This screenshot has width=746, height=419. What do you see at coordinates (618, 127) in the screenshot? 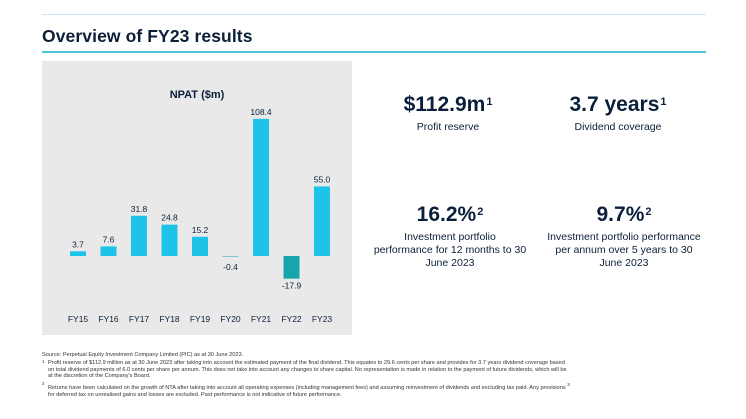
I see `stat-label: Dividend coverage` at bounding box center [618, 127].